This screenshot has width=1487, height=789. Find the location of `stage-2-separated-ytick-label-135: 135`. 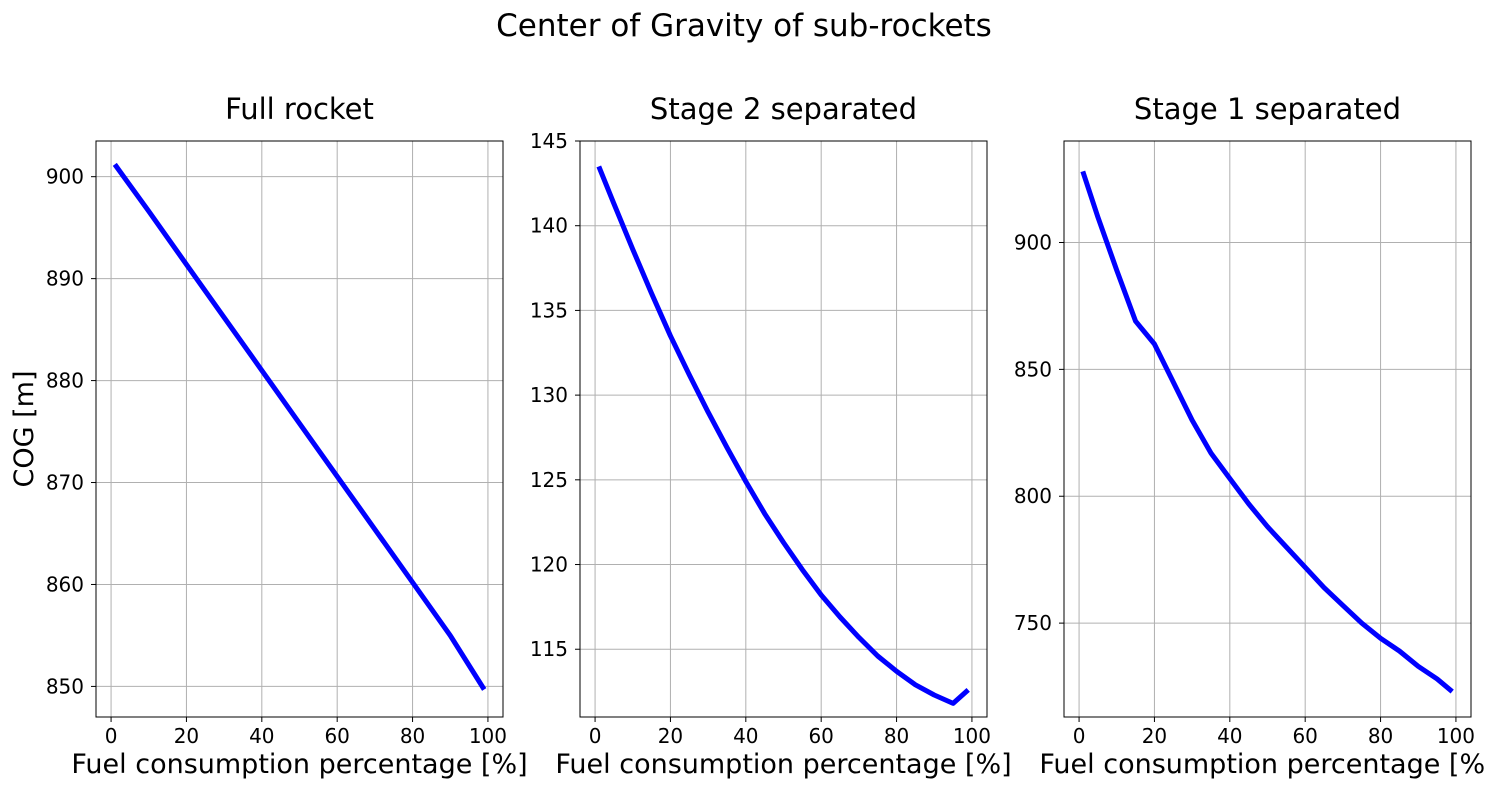

stage-2-separated-ytick-label-135: 135 is located at coordinates (549, 310).